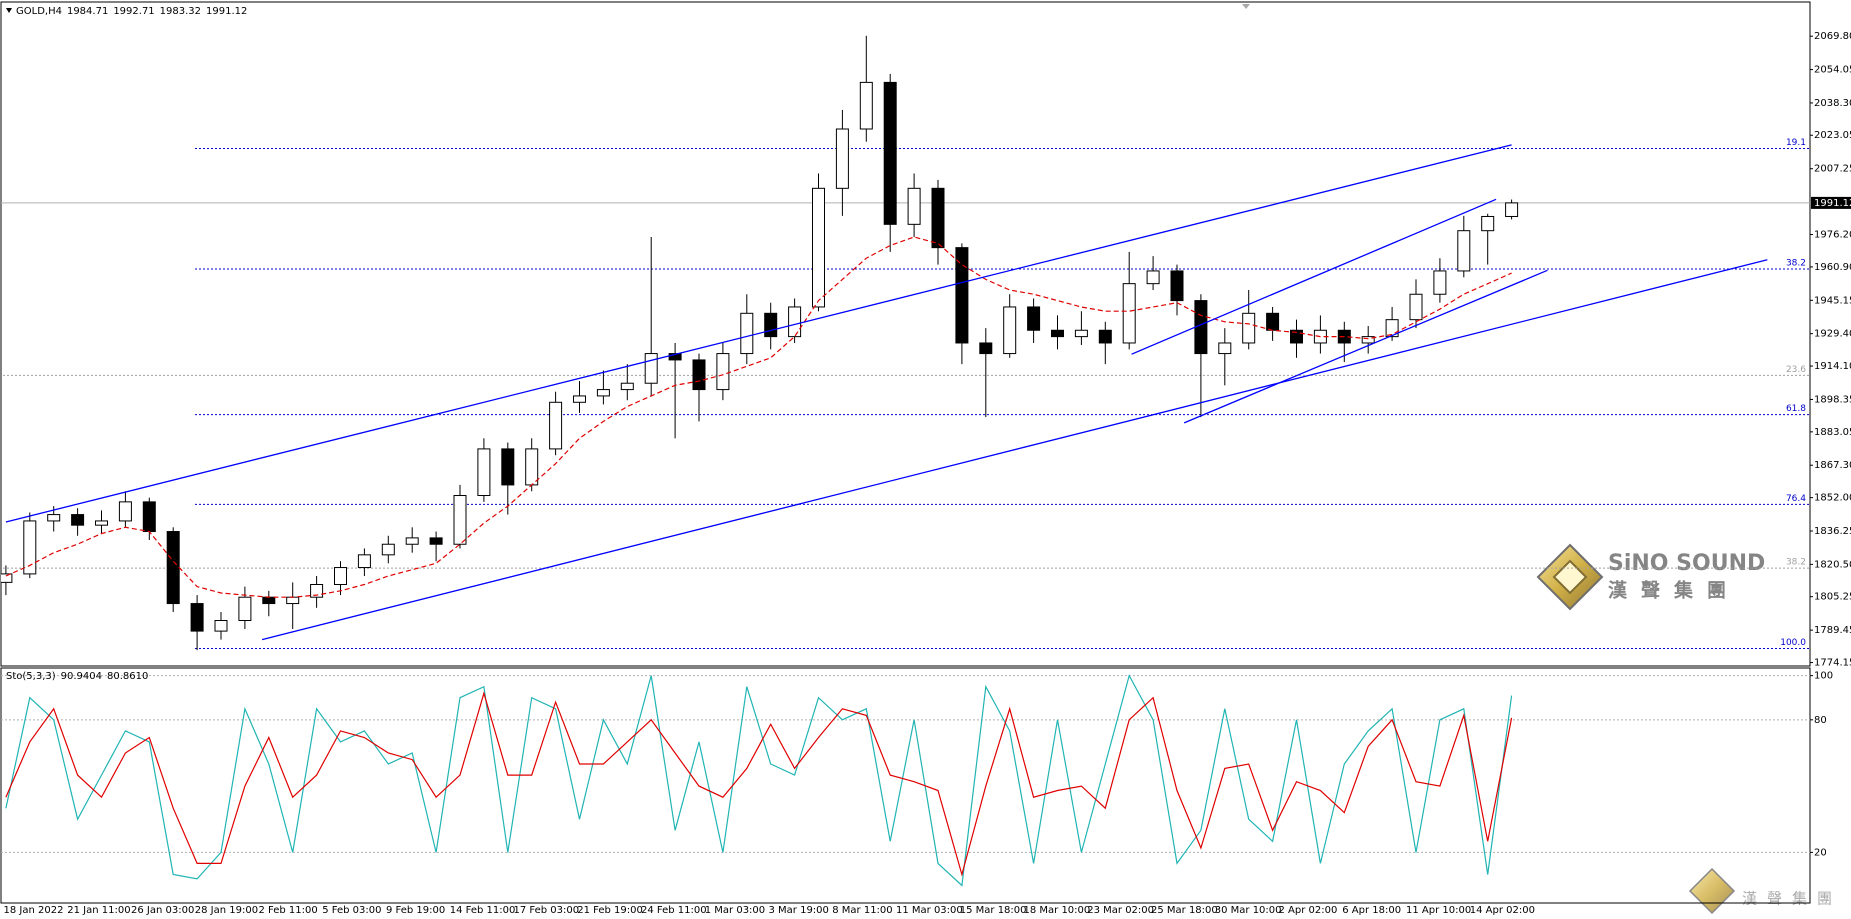  Describe the element at coordinates (1793, 643) in the screenshot. I see `fib-label: 100.0` at that location.